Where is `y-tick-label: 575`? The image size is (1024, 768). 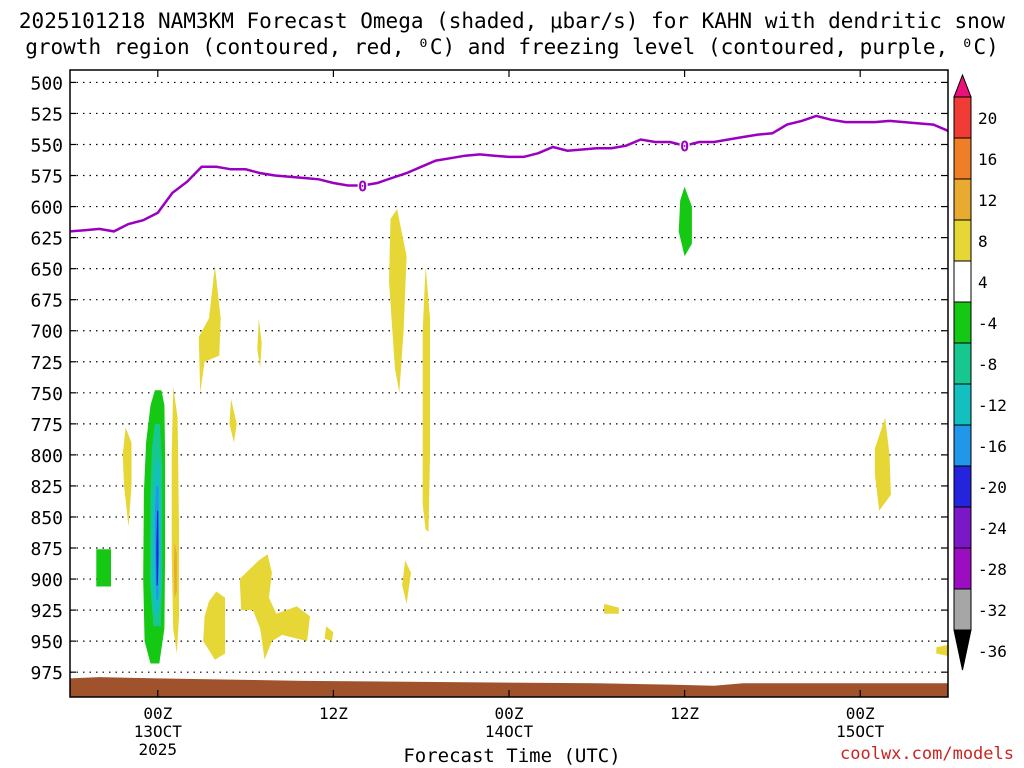
y-tick-label: 575 is located at coordinates (46, 177).